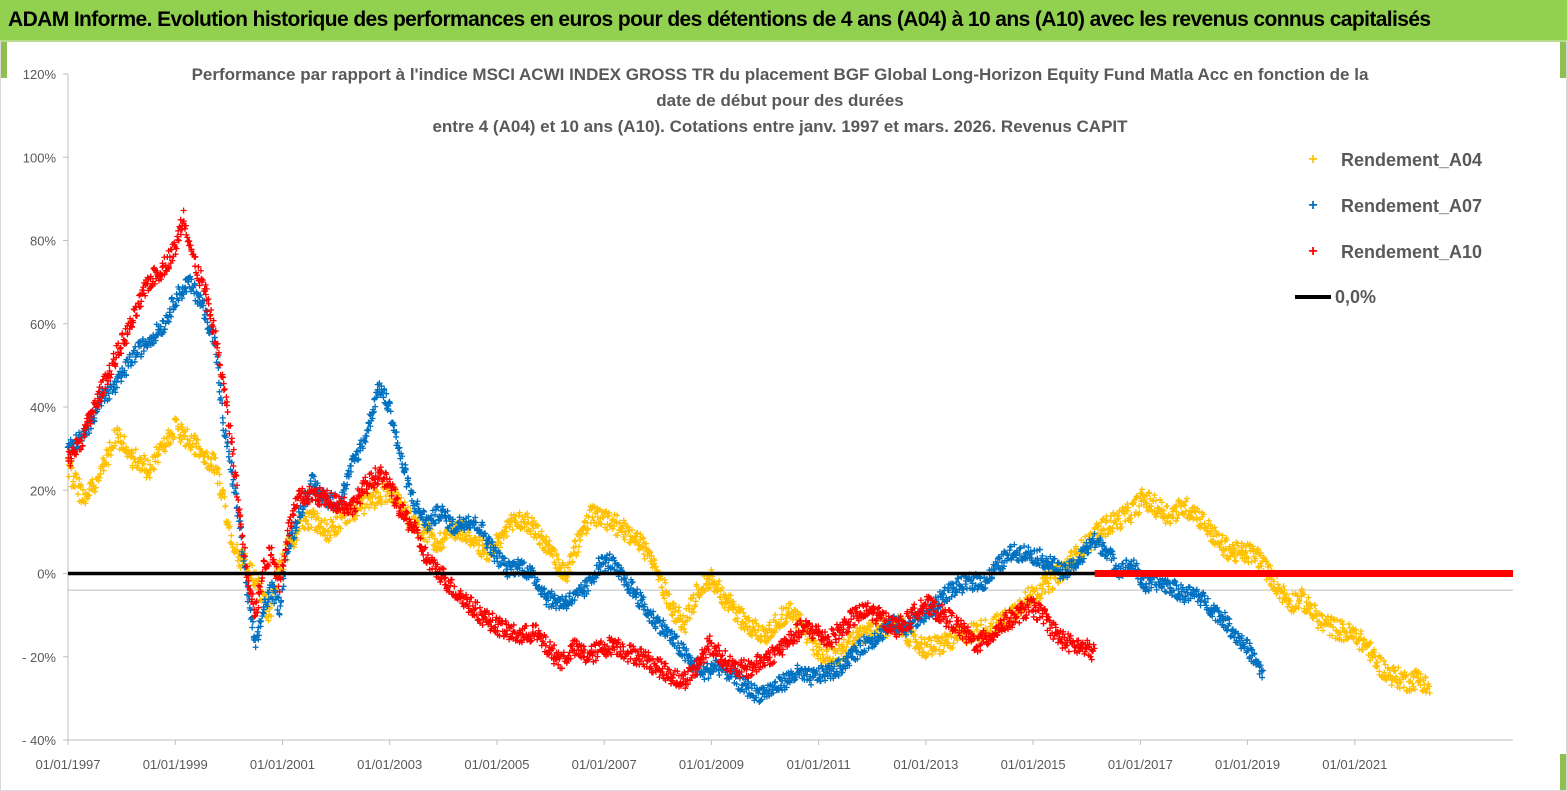  Describe the element at coordinates (43, 407) in the screenshot. I see `y-tick-label: 40%` at that location.